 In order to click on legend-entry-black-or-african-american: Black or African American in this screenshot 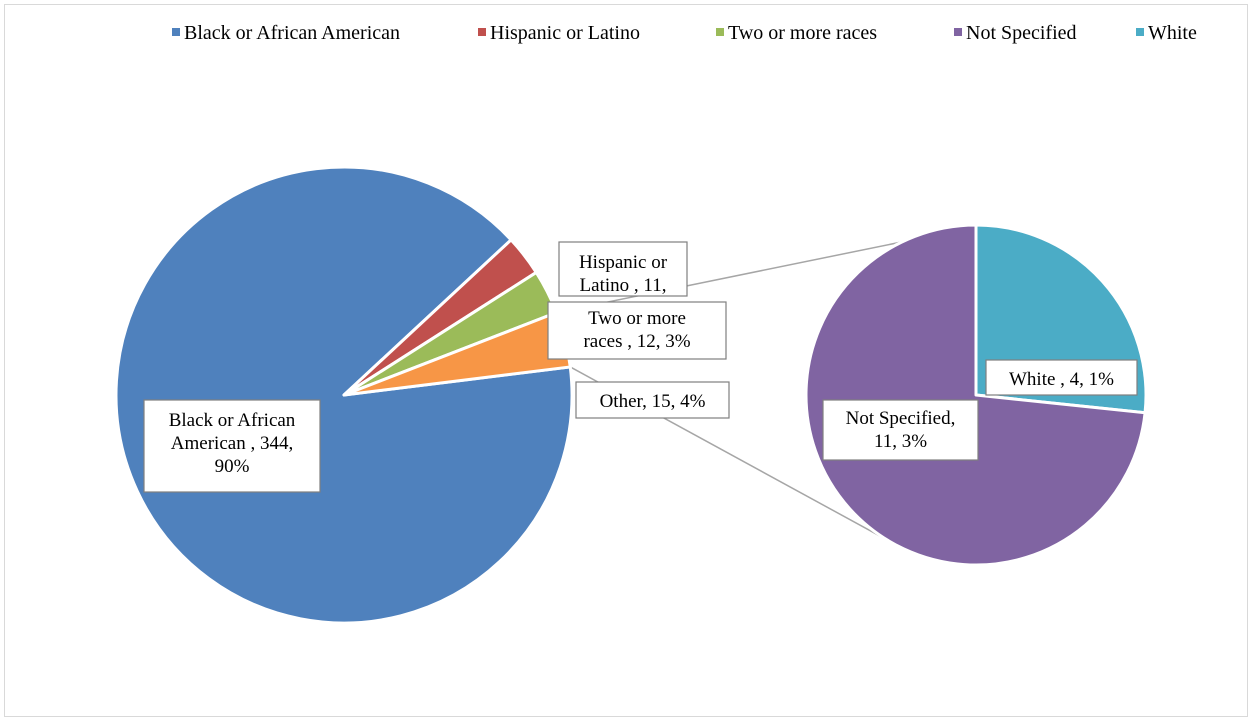, I will do `click(292, 33)`.